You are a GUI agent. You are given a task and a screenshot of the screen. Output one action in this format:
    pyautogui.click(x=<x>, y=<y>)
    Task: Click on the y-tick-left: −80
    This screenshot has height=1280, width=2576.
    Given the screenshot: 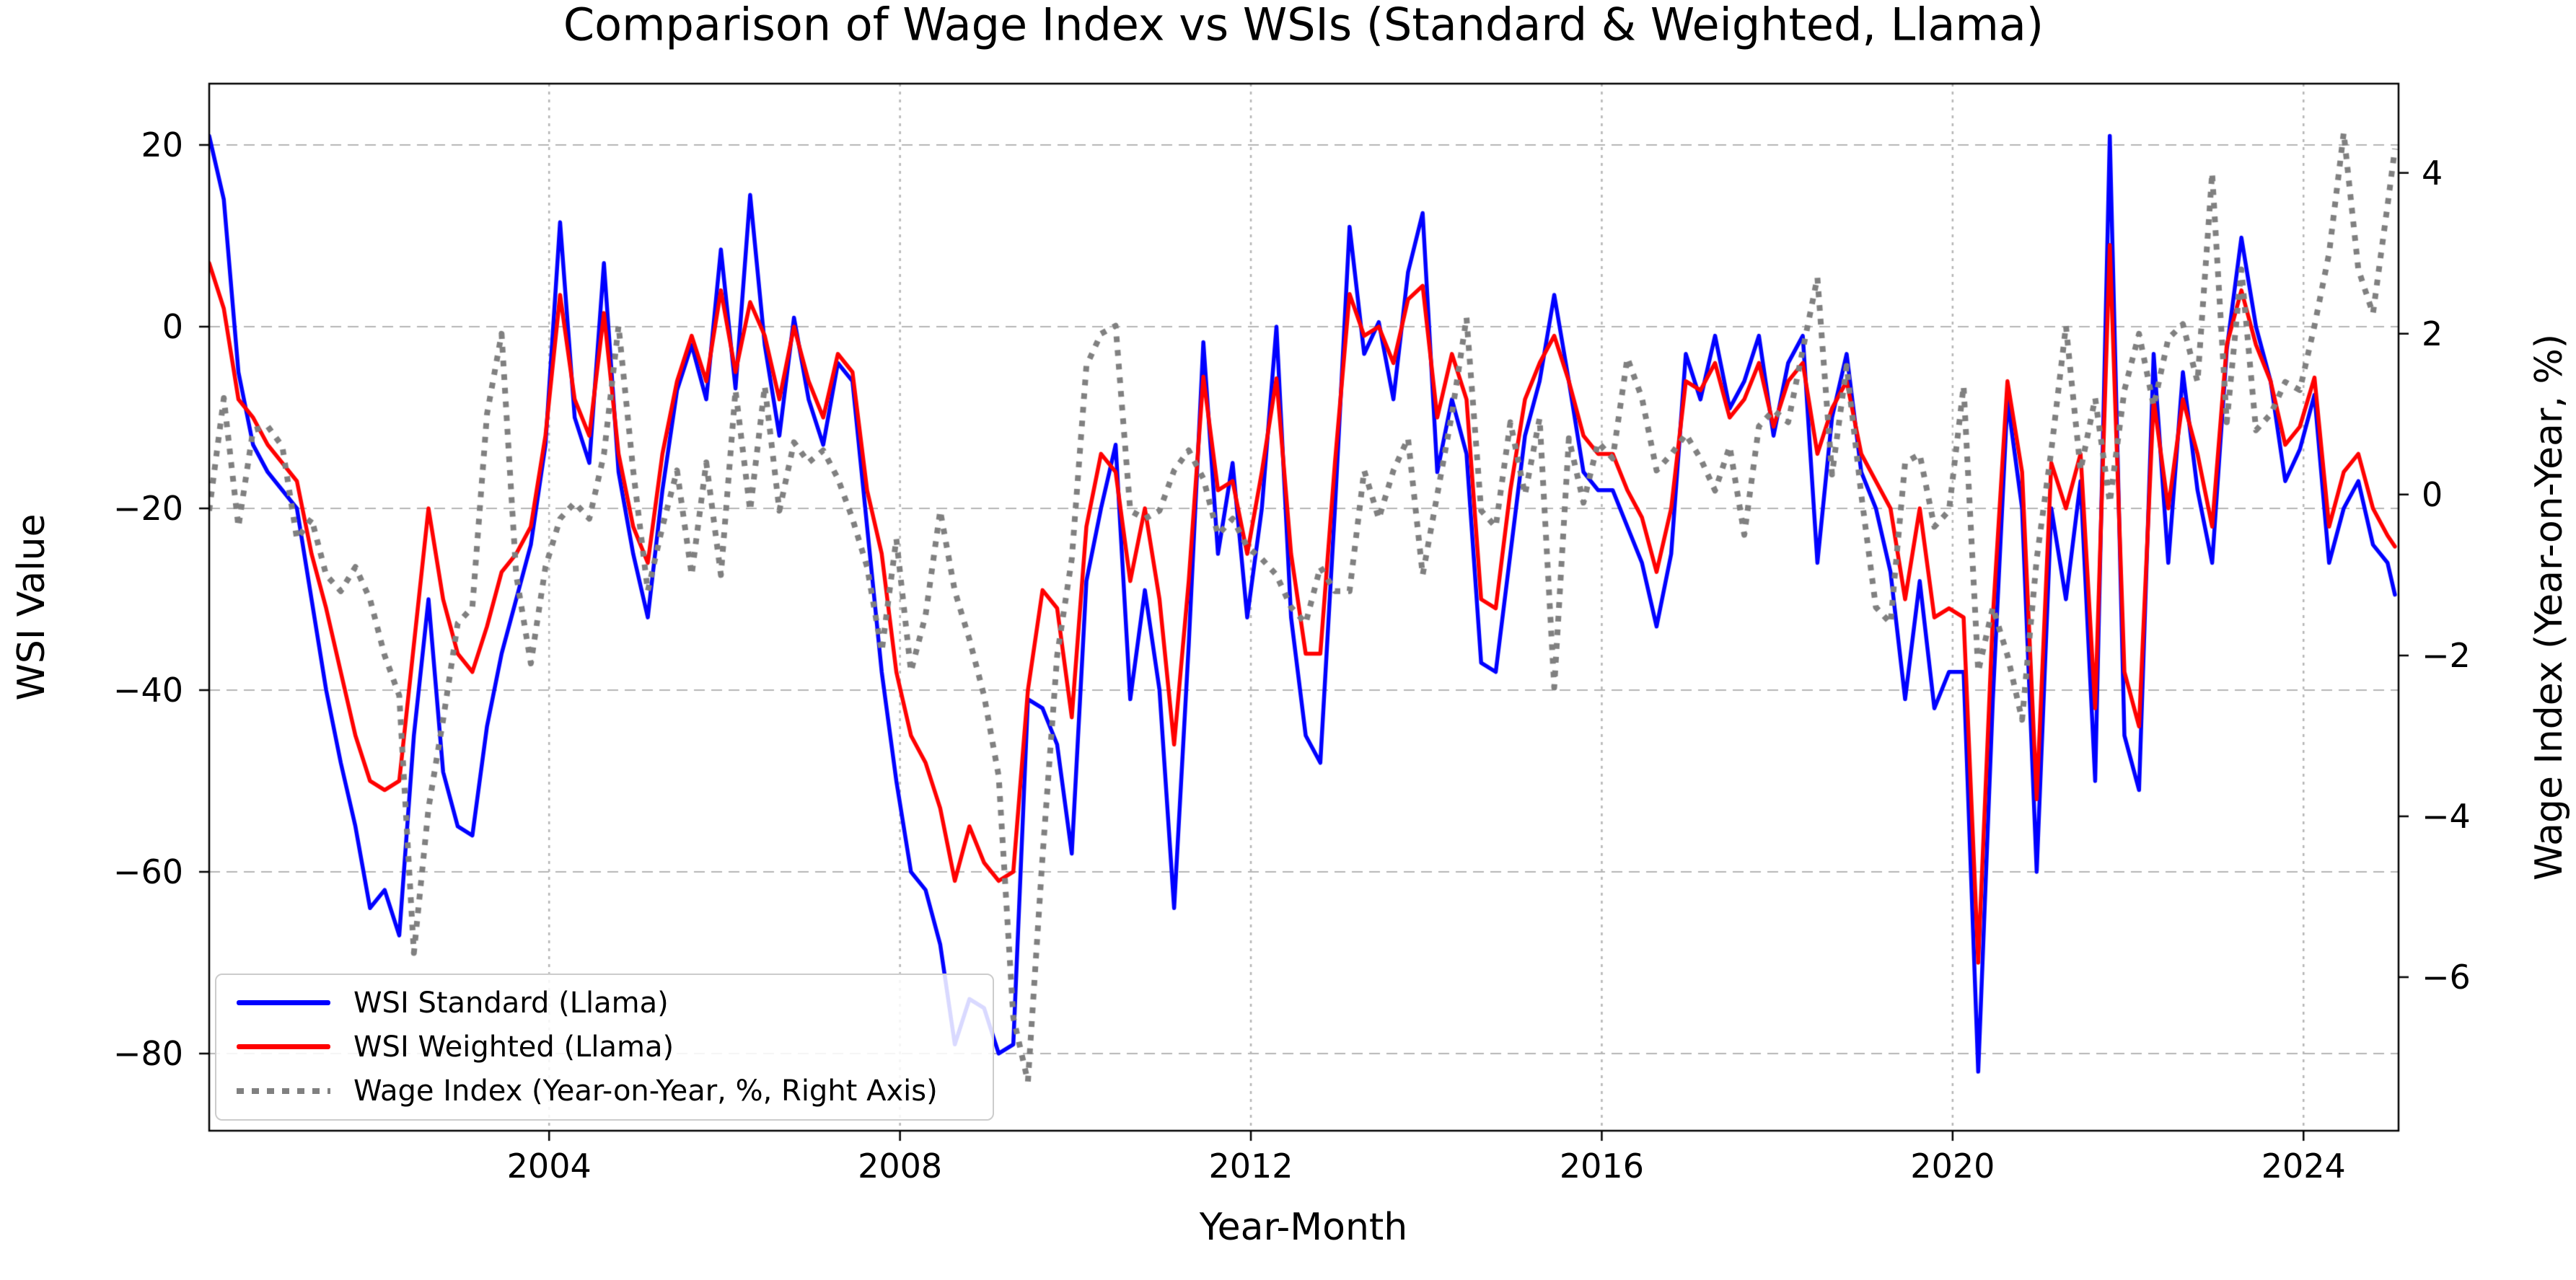 What is the action you would take?
    pyautogui.click(x=148, y=1053)
    